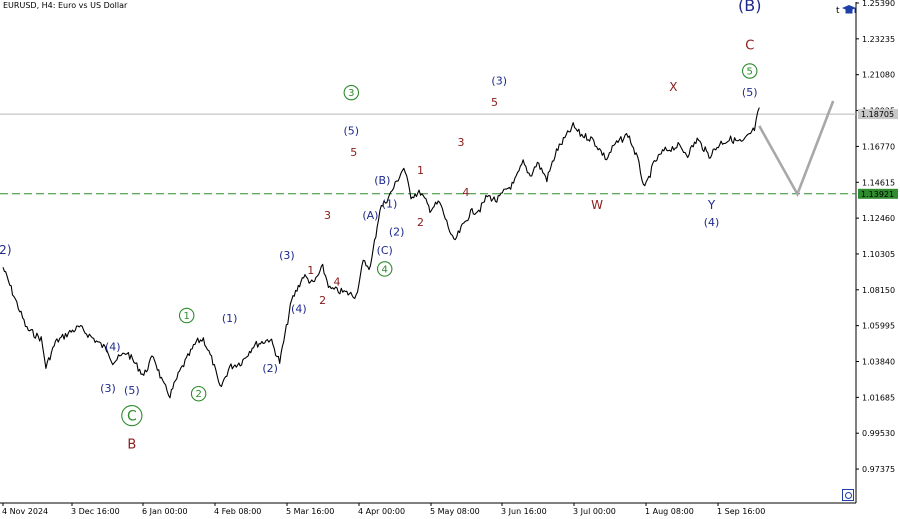 This screenshot has height=519, width=900. Describe the element at coordinates (878, 182) in the screenshot. I see `y-tick-label: 1.14615` at that location.